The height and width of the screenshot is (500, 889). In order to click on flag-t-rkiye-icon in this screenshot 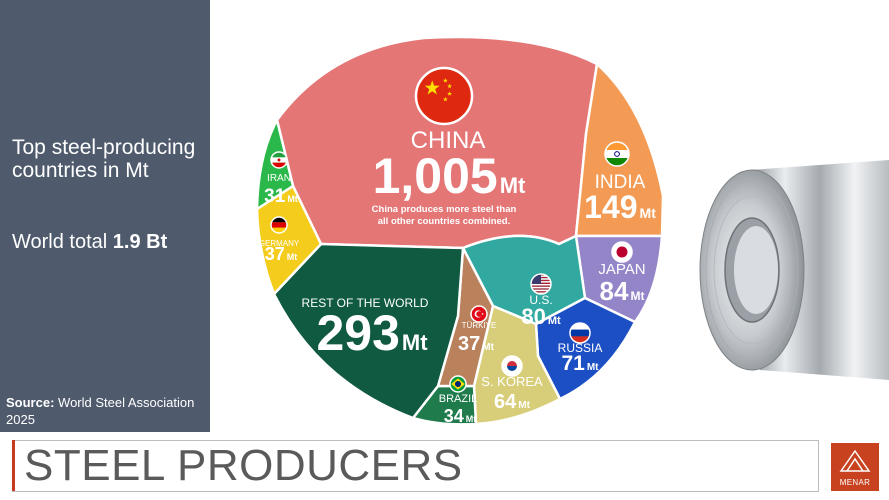, I will do `click(479, 314)`.